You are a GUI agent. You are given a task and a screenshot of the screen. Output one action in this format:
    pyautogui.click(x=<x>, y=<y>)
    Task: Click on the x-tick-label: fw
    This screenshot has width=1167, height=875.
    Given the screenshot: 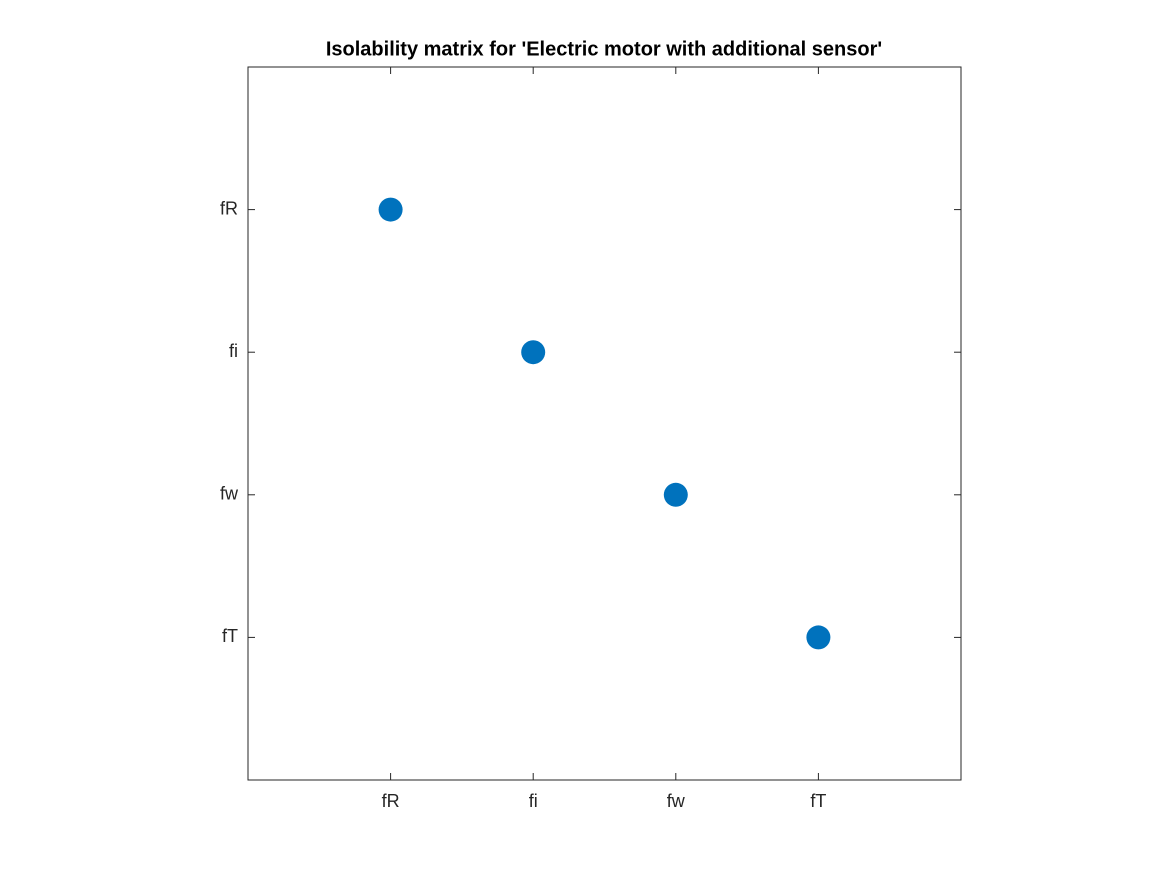 What is the action you would take?
    pyautogui.click(x=676, y=801)
    